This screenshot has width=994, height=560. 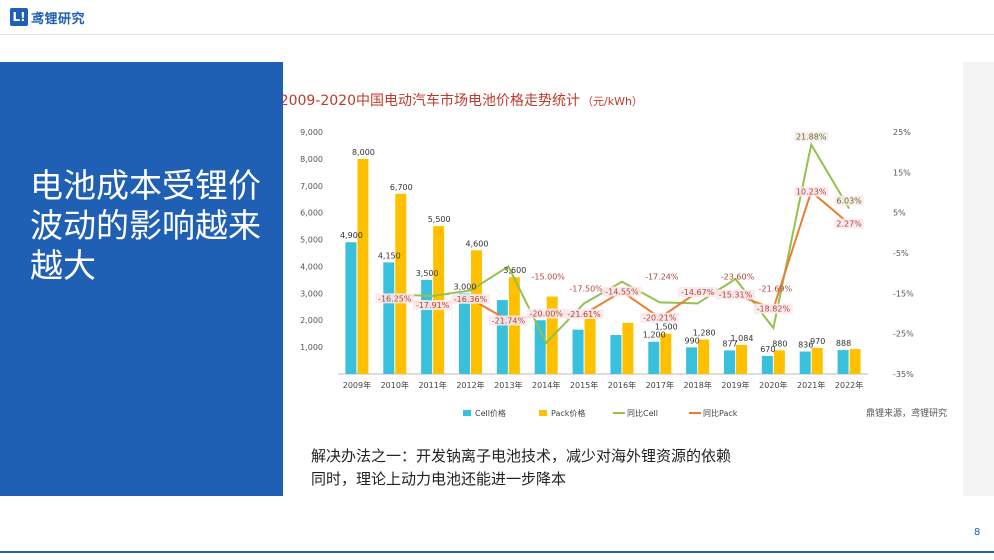 What do you see at coordinates (692, 340) in the screenshot?
I see `cell-bar-label: 990` at bounding box center [692, 340].